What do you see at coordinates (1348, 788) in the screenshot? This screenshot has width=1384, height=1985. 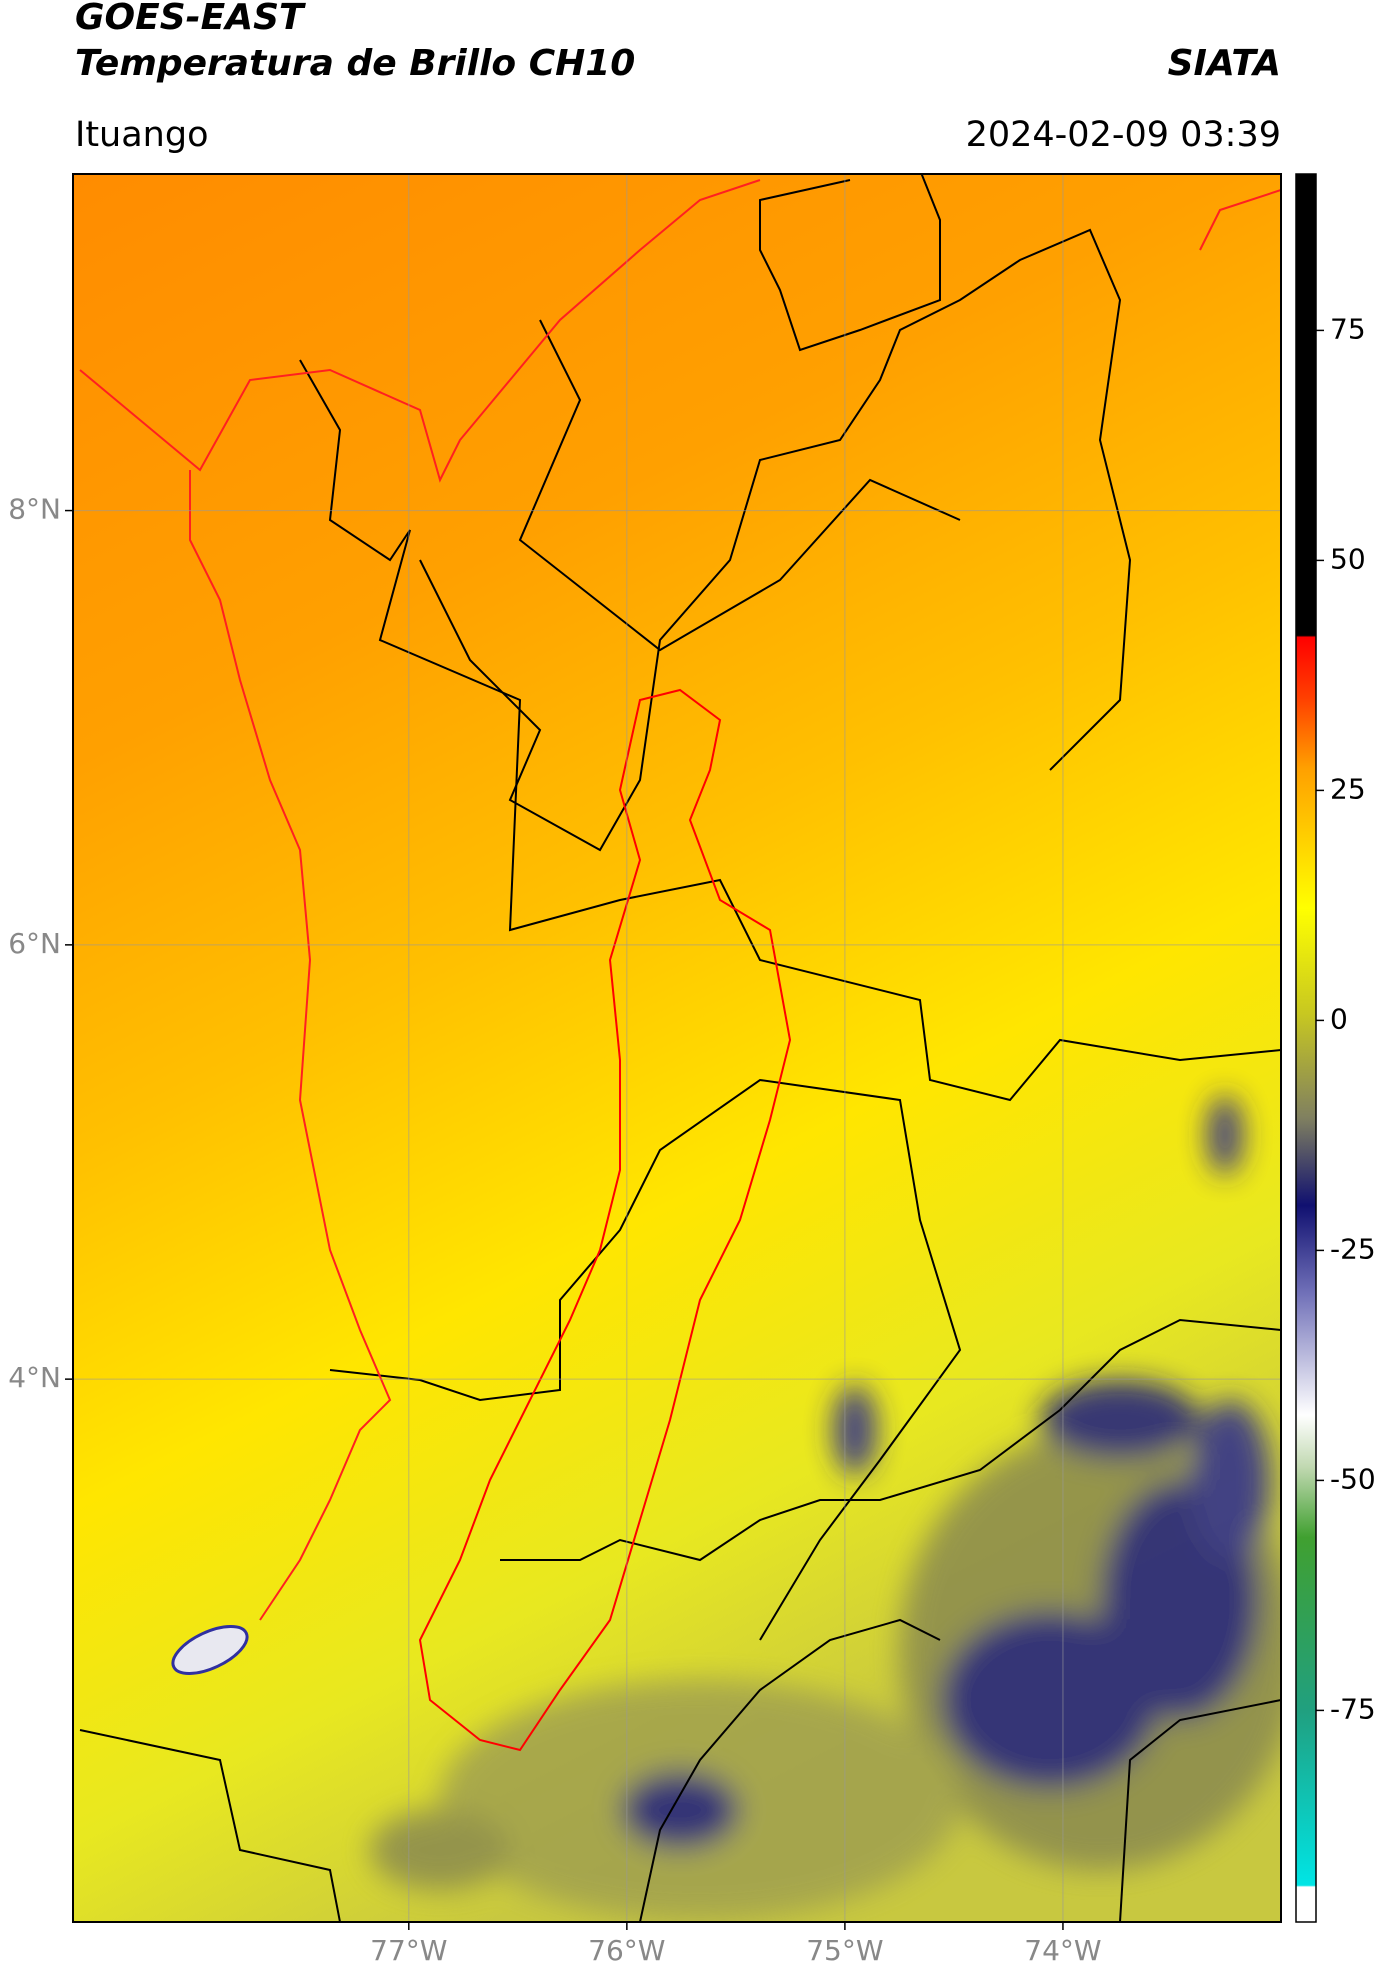 I see `colorbar-tick-label: 25` at bounding box center [1348, 788].